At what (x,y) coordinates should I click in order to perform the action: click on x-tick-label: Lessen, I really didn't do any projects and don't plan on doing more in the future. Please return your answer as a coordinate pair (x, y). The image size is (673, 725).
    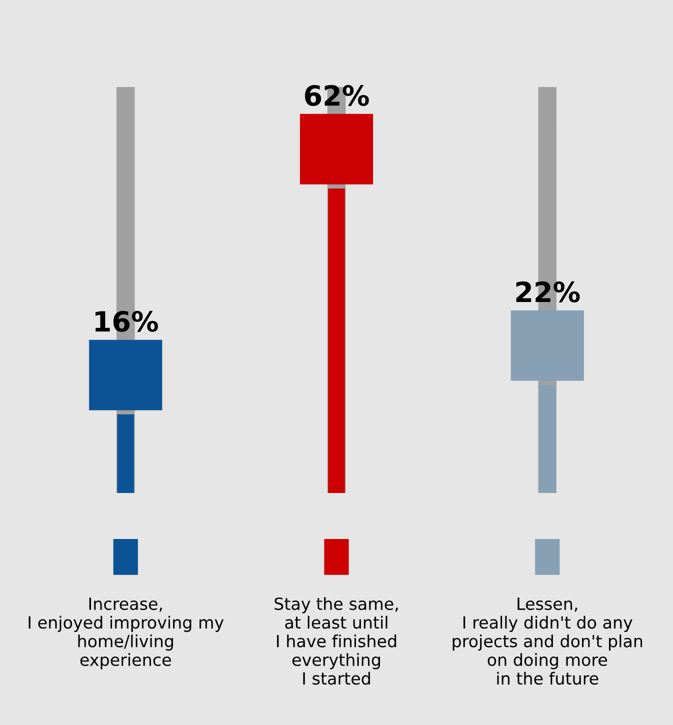
    Looking at the image, I should click on (547, 641).